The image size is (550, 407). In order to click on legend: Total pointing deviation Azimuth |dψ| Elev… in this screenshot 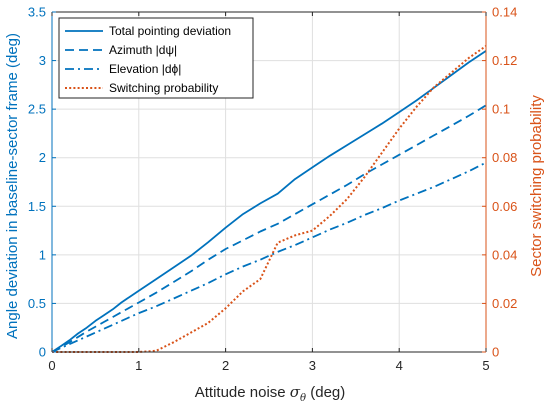, I will do `click(156, 58)`.